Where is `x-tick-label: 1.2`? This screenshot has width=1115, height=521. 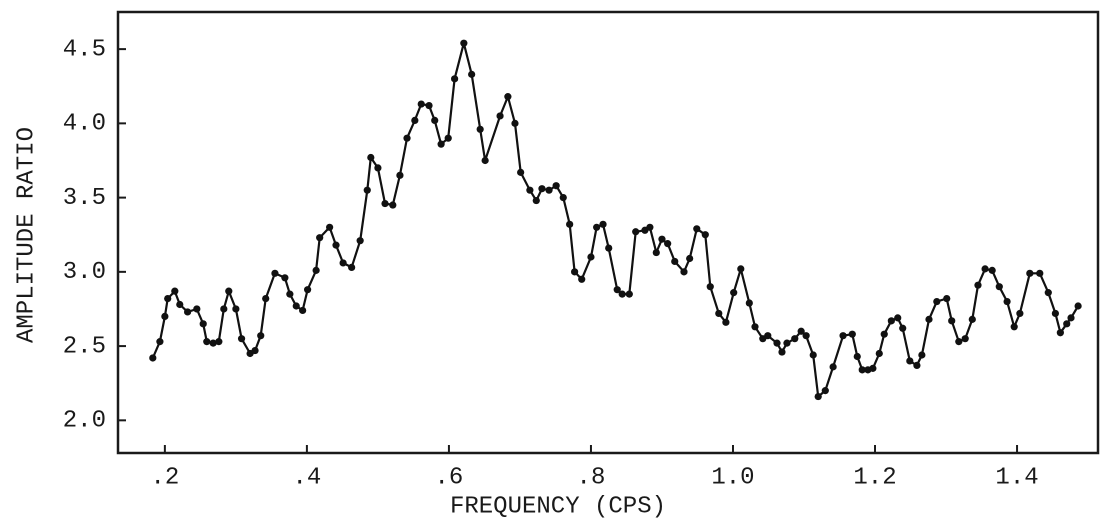
x-tick-label: 1.2 is located at coordinates (874, 477).